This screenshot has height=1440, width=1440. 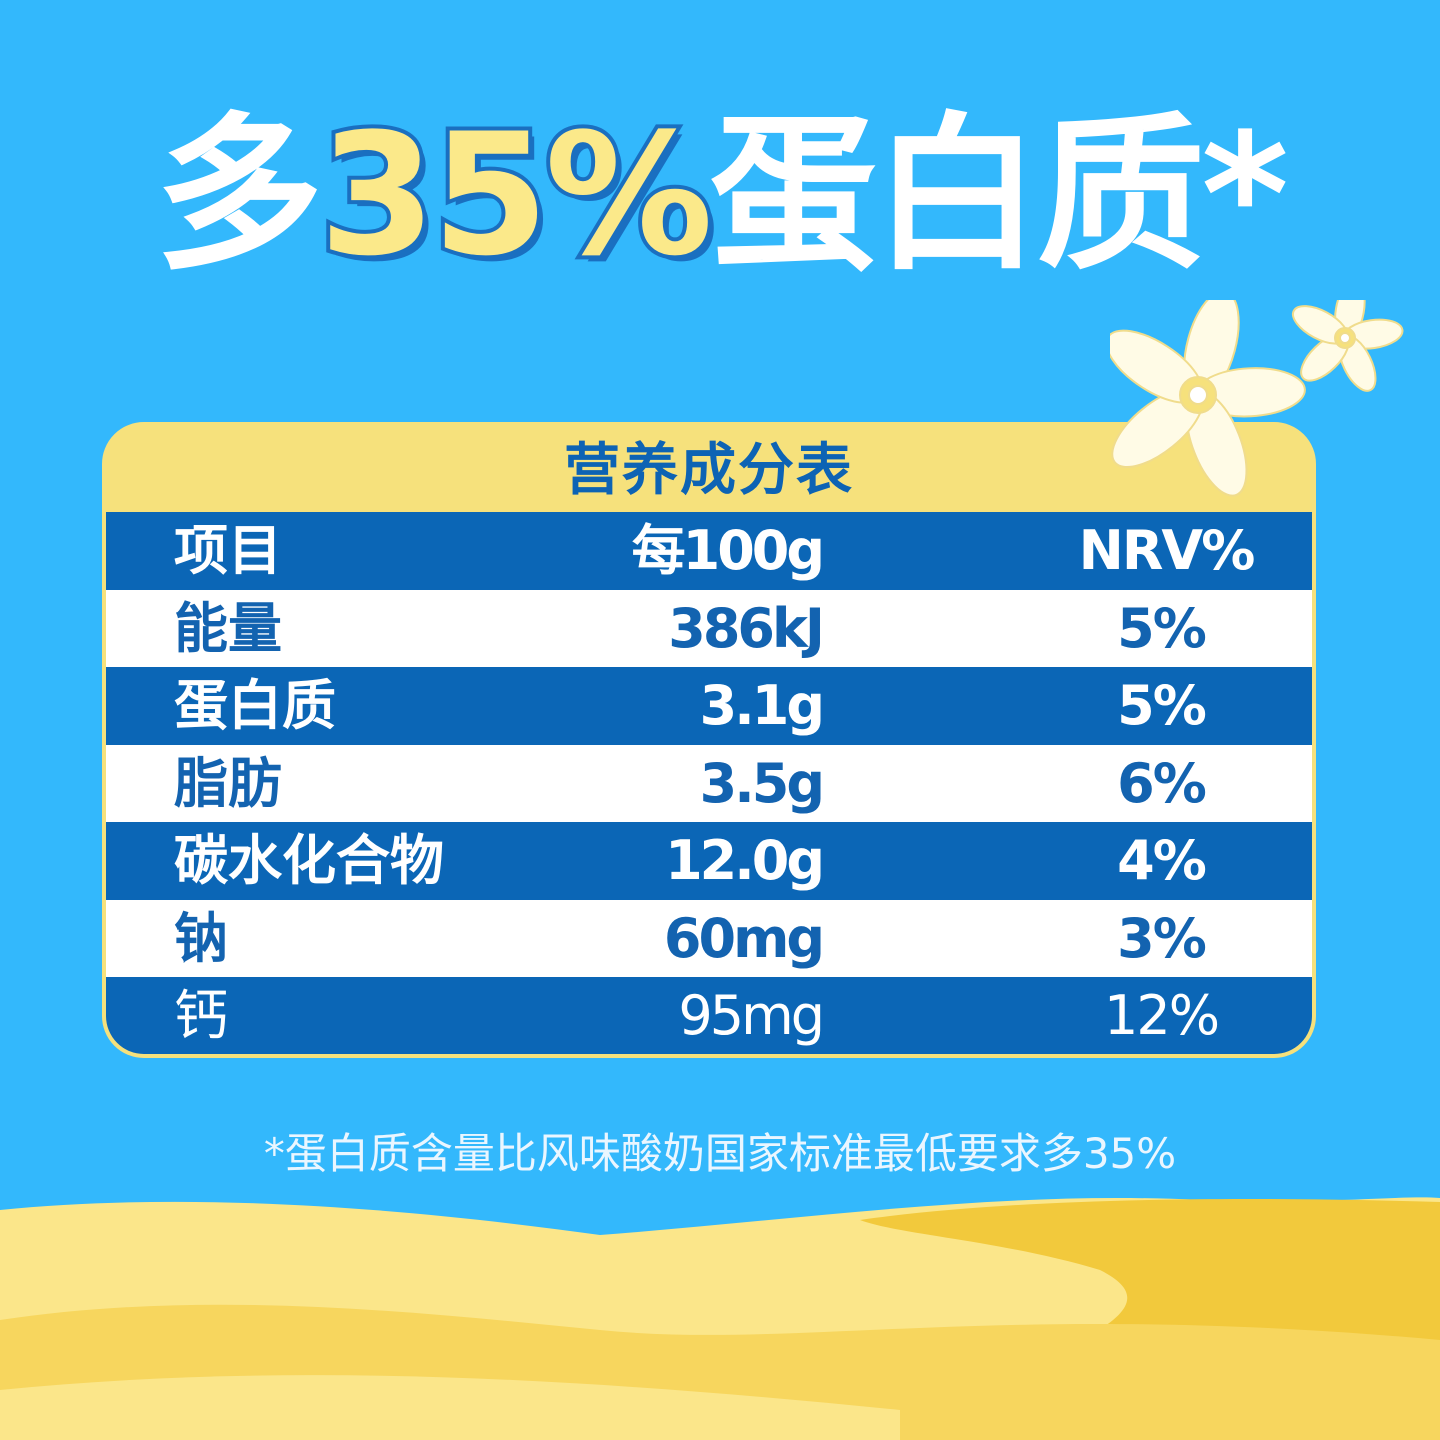 What do you see at coordinates (255, 705) in the screenshot?
I see `row-label: 蛋白质` at bounding box center [255, 705].